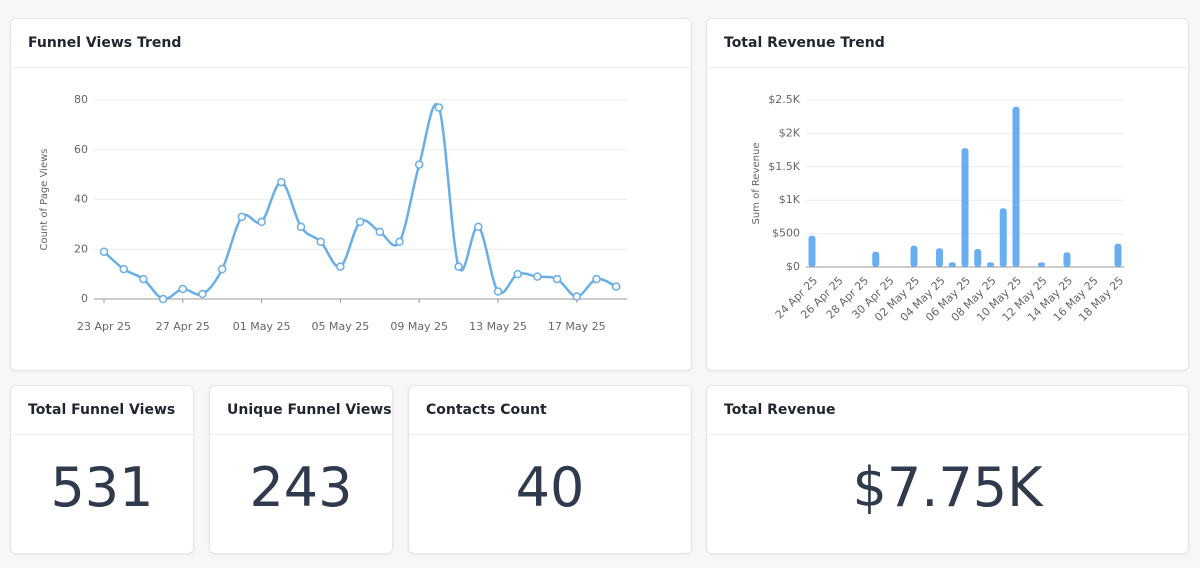 The height and width of the screenshot is (568, 1200). What do you see at coordinates (81, 149) in the screenshot?
I see `y-tick-label: 60` at bounding box center [81, 149].